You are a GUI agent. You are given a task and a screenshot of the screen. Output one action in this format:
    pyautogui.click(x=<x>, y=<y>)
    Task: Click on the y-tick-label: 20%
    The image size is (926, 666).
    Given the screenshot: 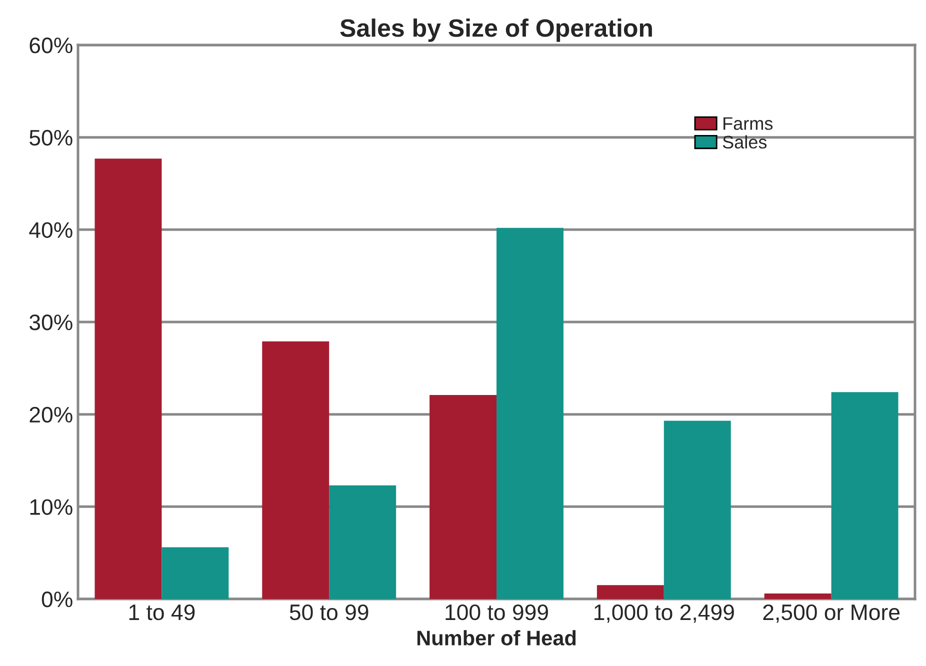 What is the action you would take?
    pyautogui.click(x=51, y=414)
    